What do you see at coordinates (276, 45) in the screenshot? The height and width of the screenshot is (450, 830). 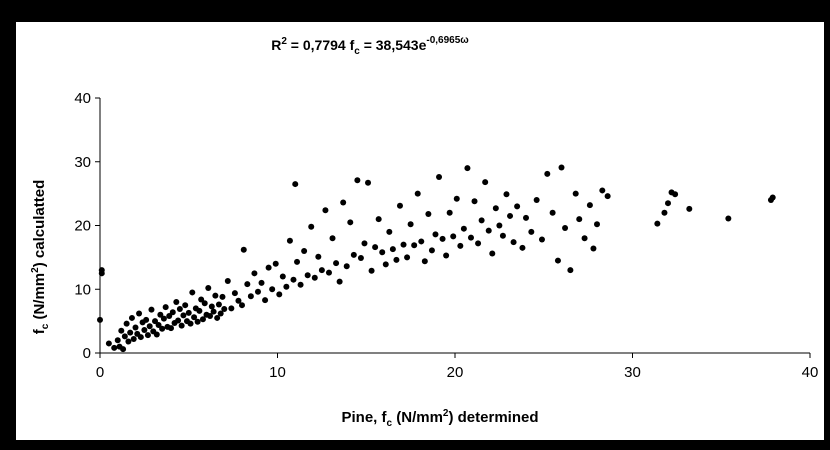 I see `title-r: R` at bounding box center [276, 45].